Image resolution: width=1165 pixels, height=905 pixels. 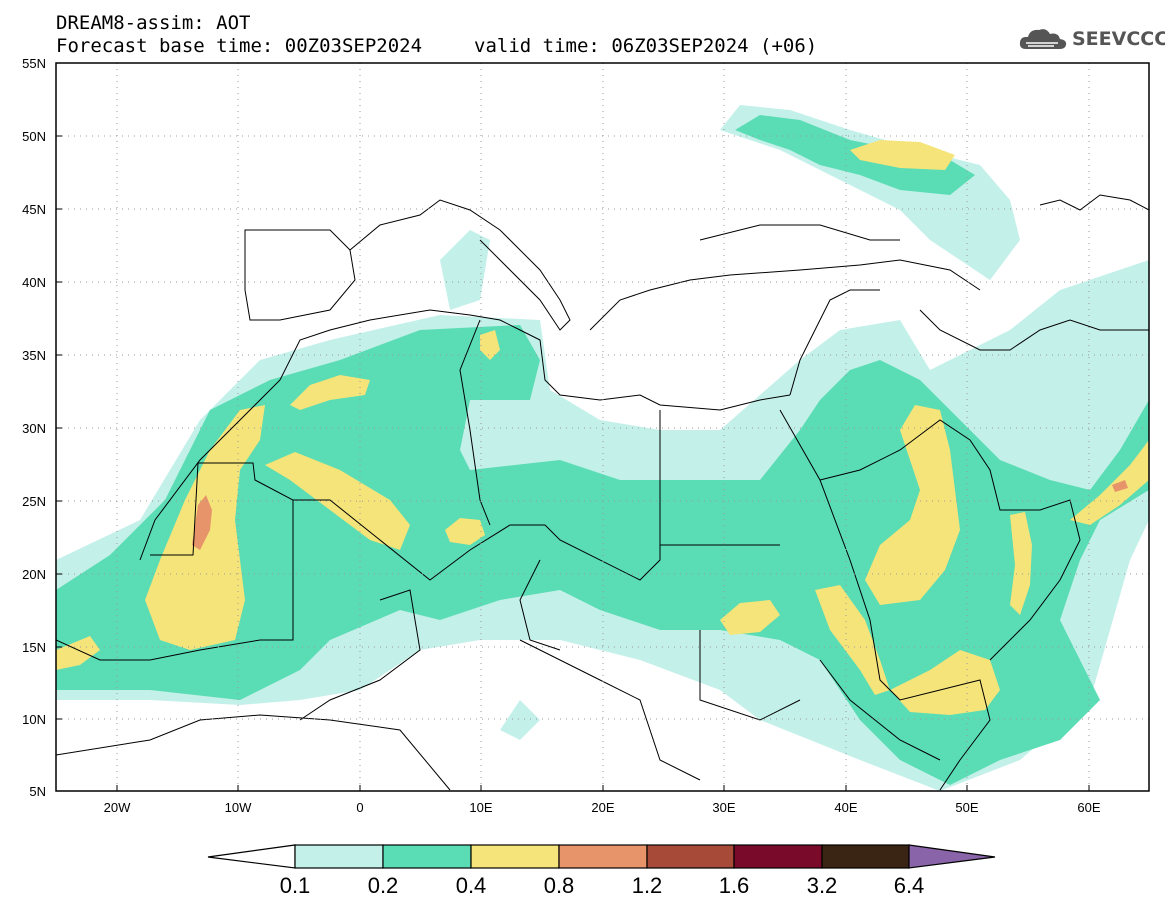 I want to click on lat-label: 30N, so click(x=34, y=428).